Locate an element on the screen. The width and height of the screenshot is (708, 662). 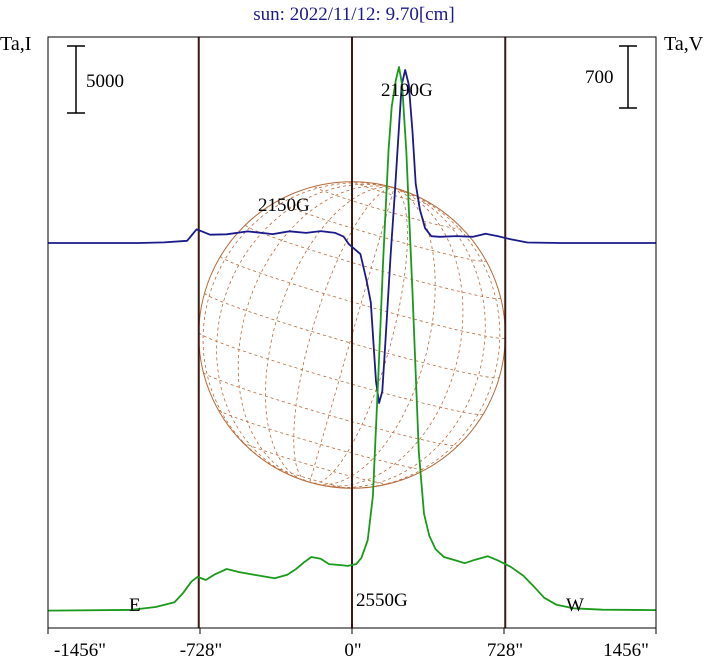
right-axis-label: Ta,V is located at coordinates (684, 44).